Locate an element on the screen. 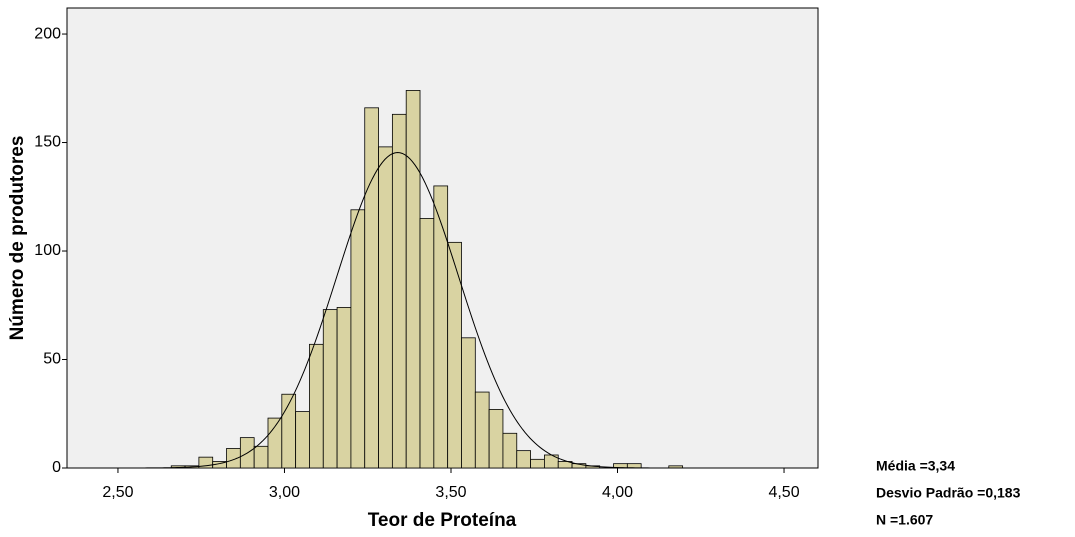 Image resolution: width=1075 pixels, height=537 pixels. x-tick-label: 4,00 is located at coordinates (617, 492).